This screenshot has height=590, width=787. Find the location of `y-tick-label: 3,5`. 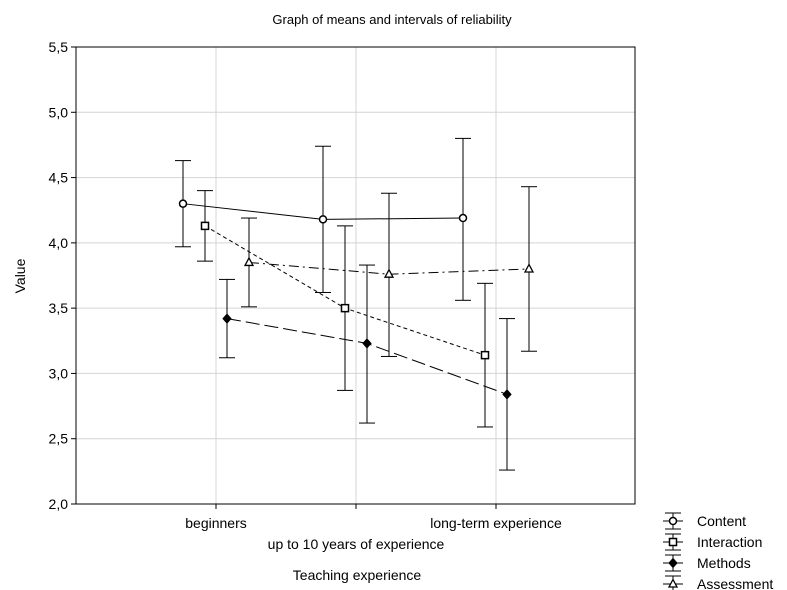

y-tick-label: 3,5 is located at coordinates (59, 308).